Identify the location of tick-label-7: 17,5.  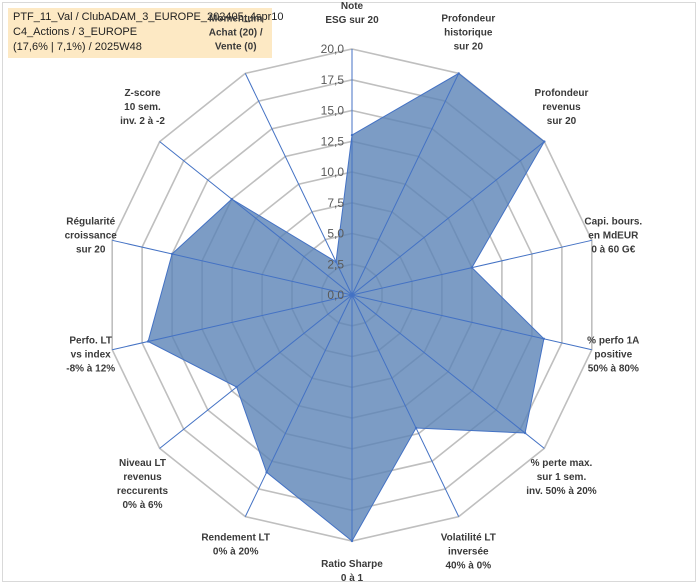
(333, 80).